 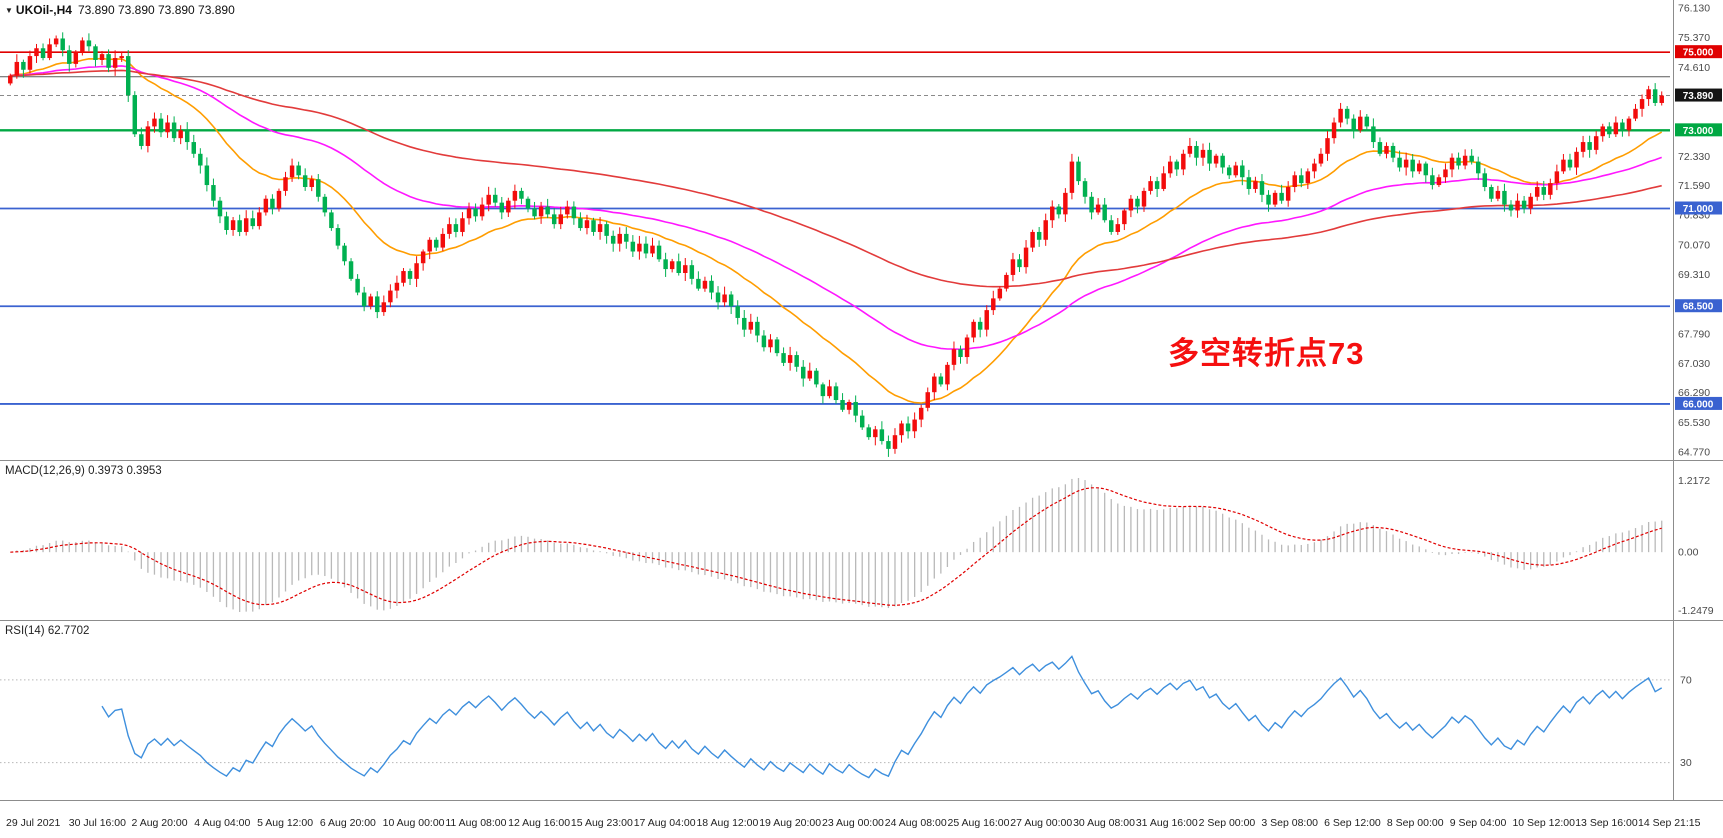 I want to click on price-tag: 68.500, so click(x=1698, y=306).